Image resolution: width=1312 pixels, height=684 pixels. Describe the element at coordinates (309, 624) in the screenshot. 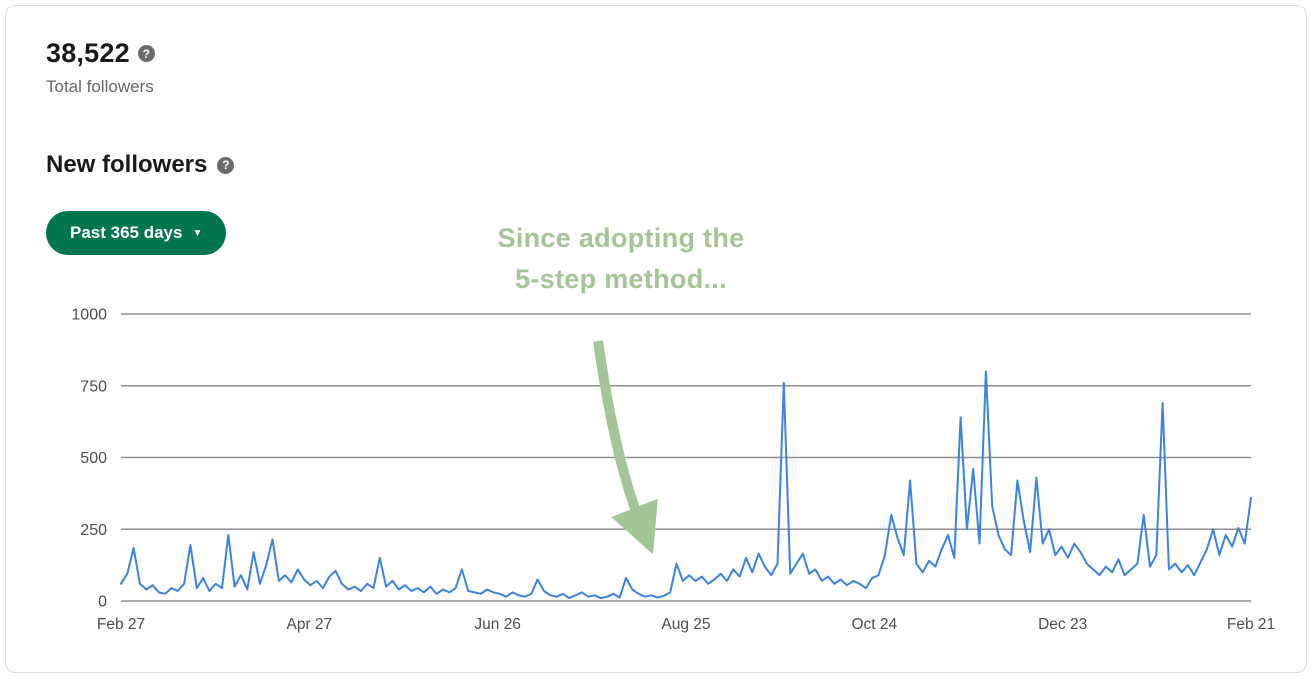

I see `x-axis-tick-label: Apr 27` at that location.